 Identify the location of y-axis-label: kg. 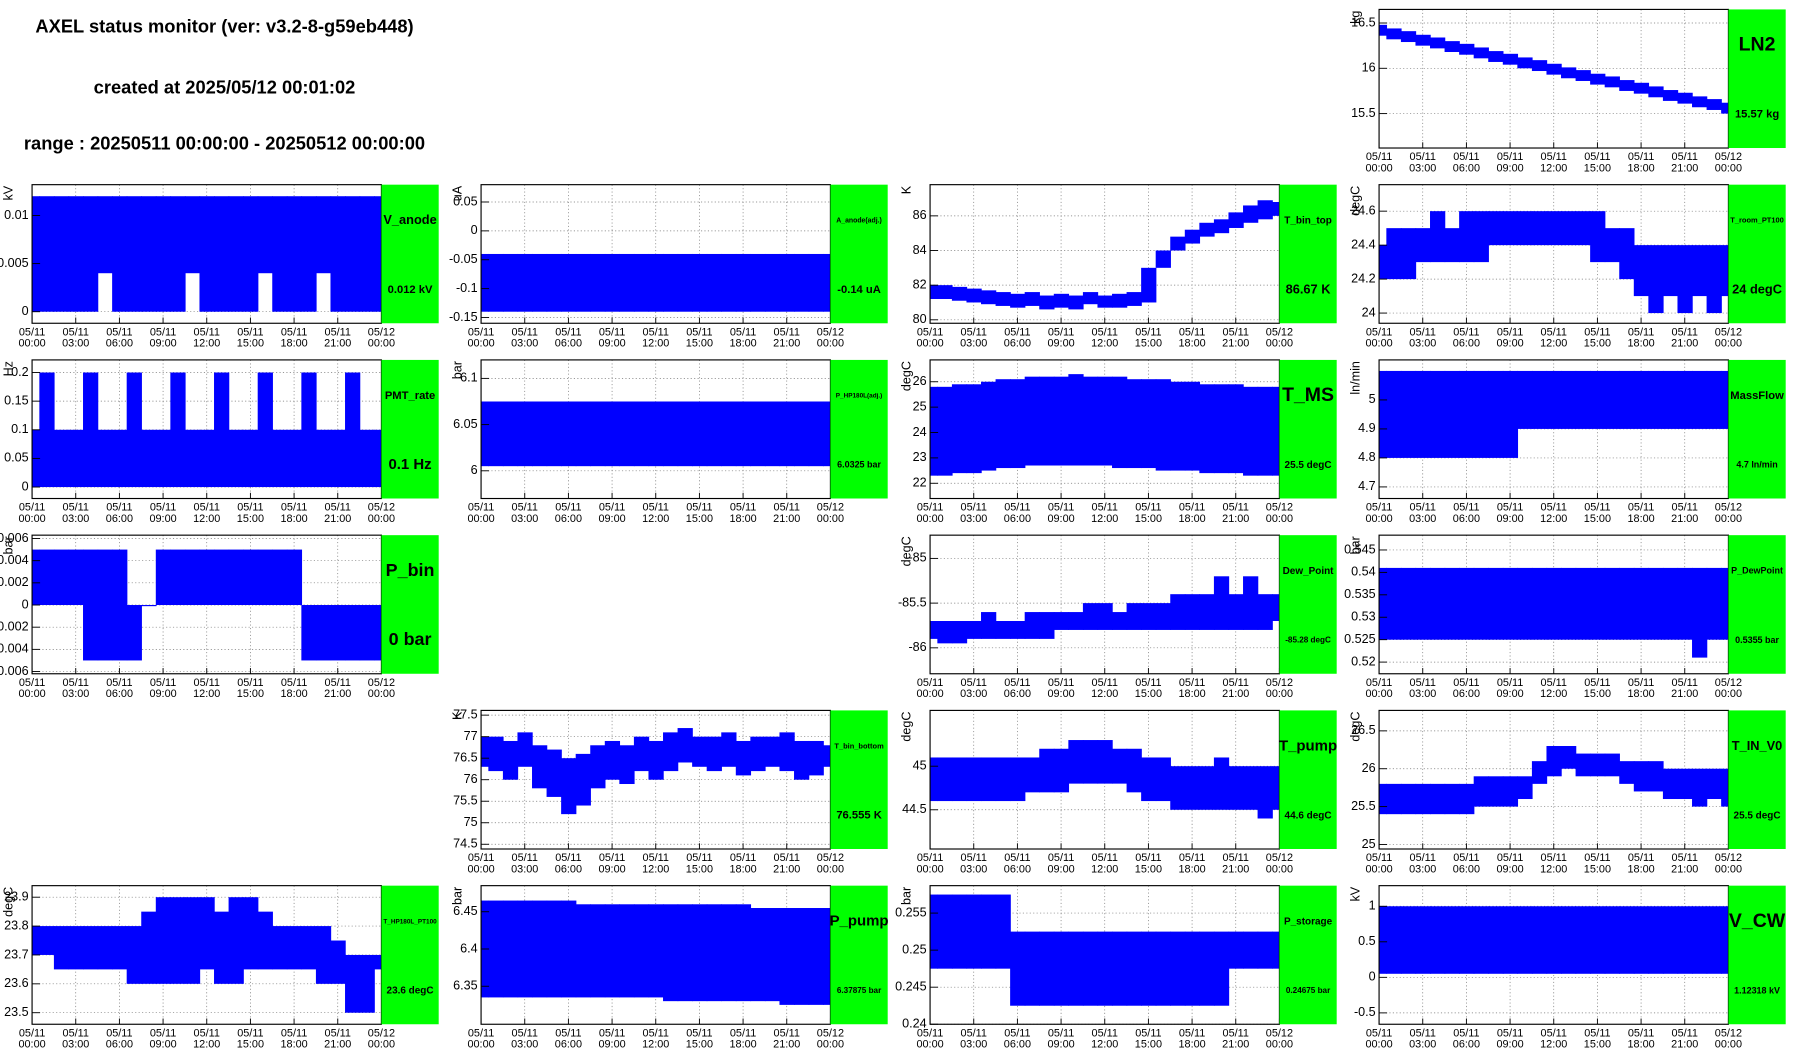
(1355, 17).